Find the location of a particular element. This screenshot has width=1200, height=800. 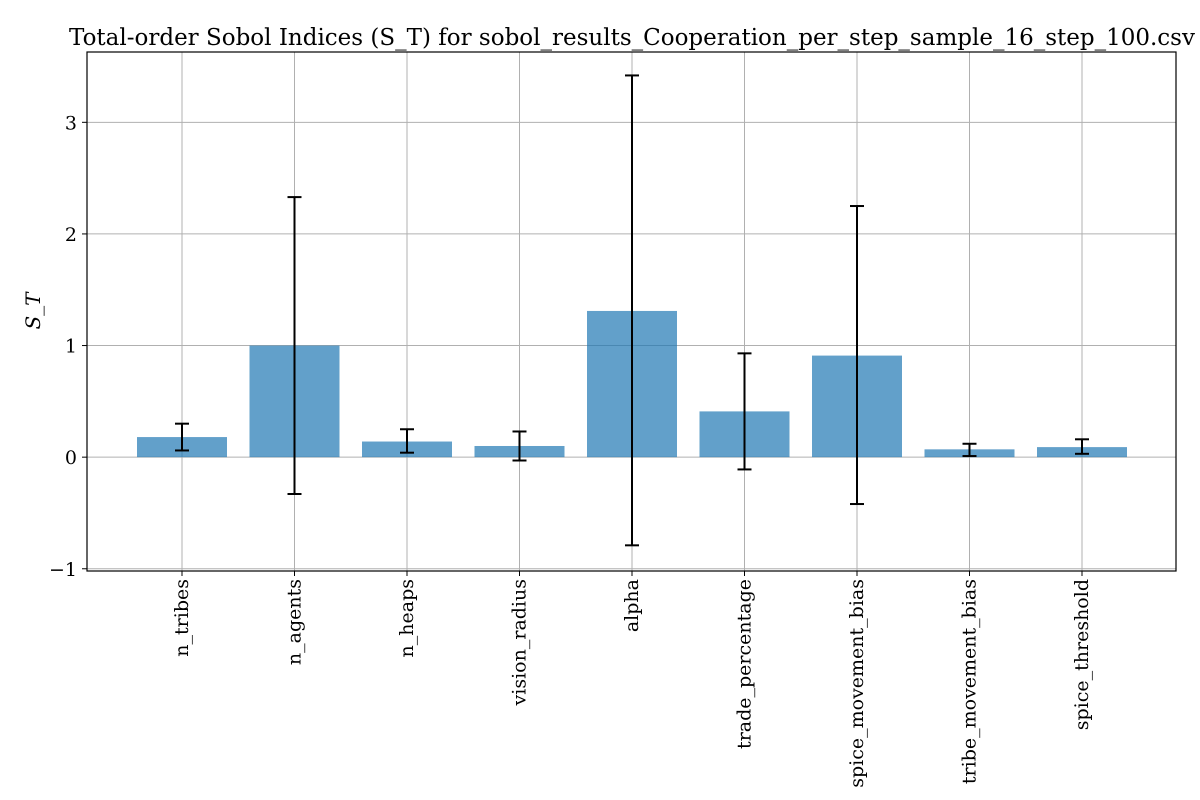

y-axis-label: S_T is located at coordinates (33, 310).